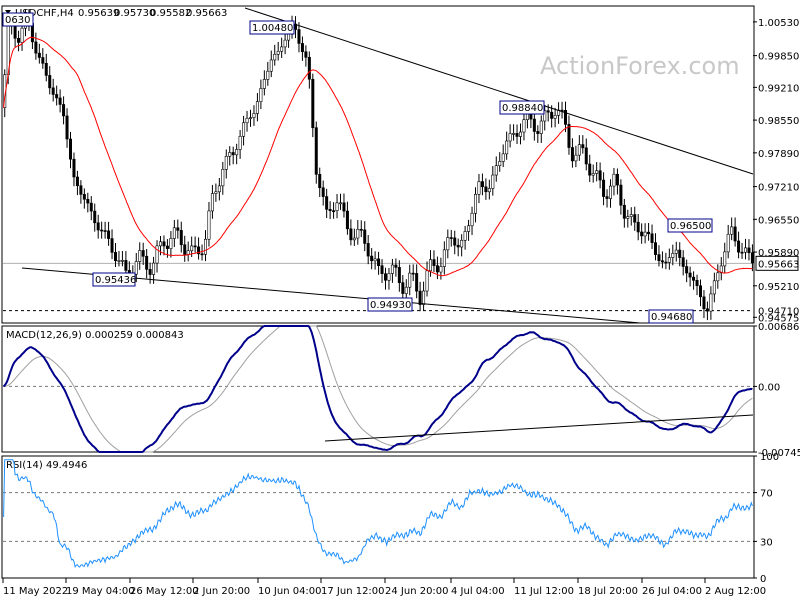 This screenshot has height=600, width=800. I want to click on ohlc-close: 0.95663, so click(206, 13).